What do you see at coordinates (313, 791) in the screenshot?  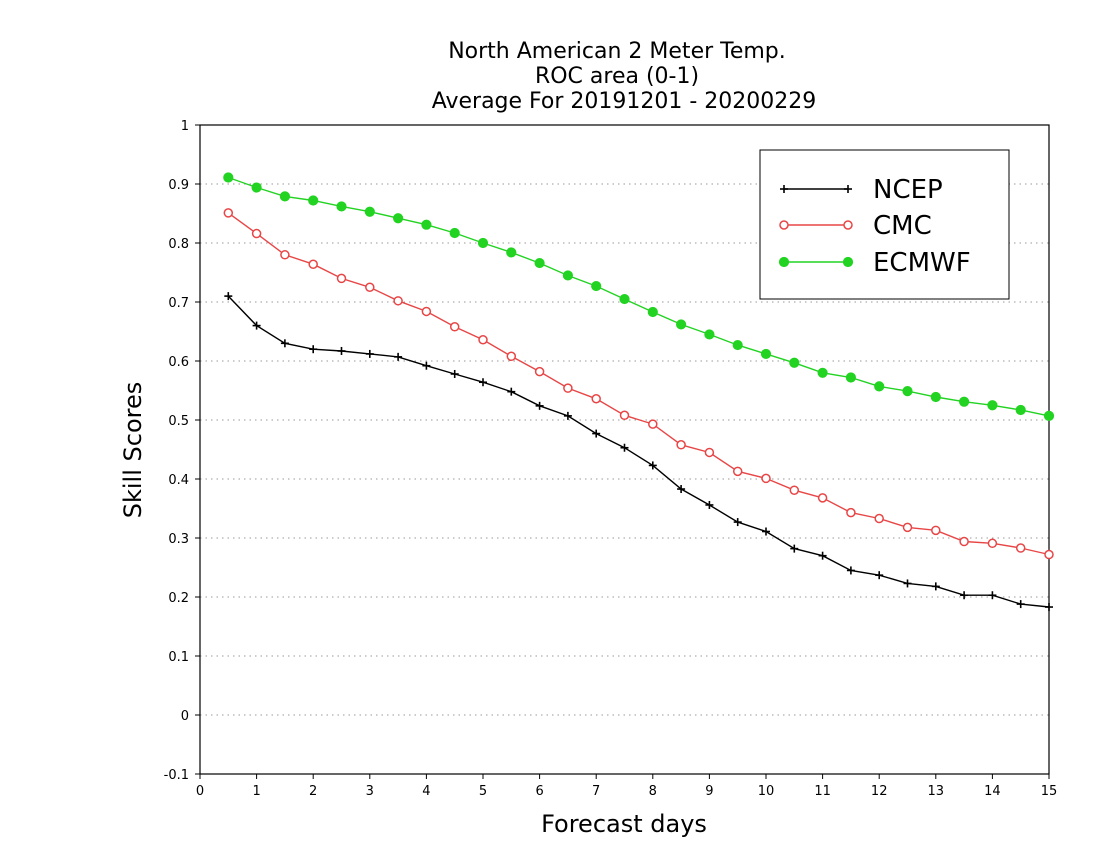 I see `x-tick-label: 2` at bounding box center [313, 791].